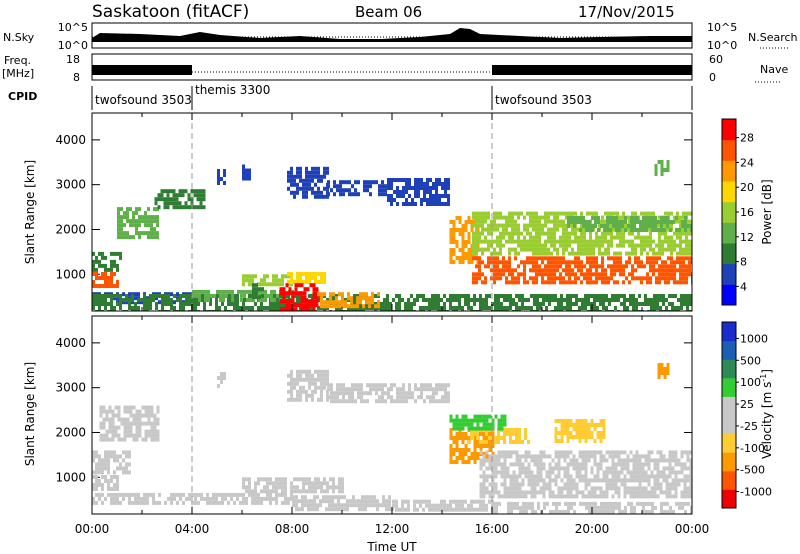 This screenshot has height=554, width=800. I want to click on xtick-label: 20:00, so click(592, 529).